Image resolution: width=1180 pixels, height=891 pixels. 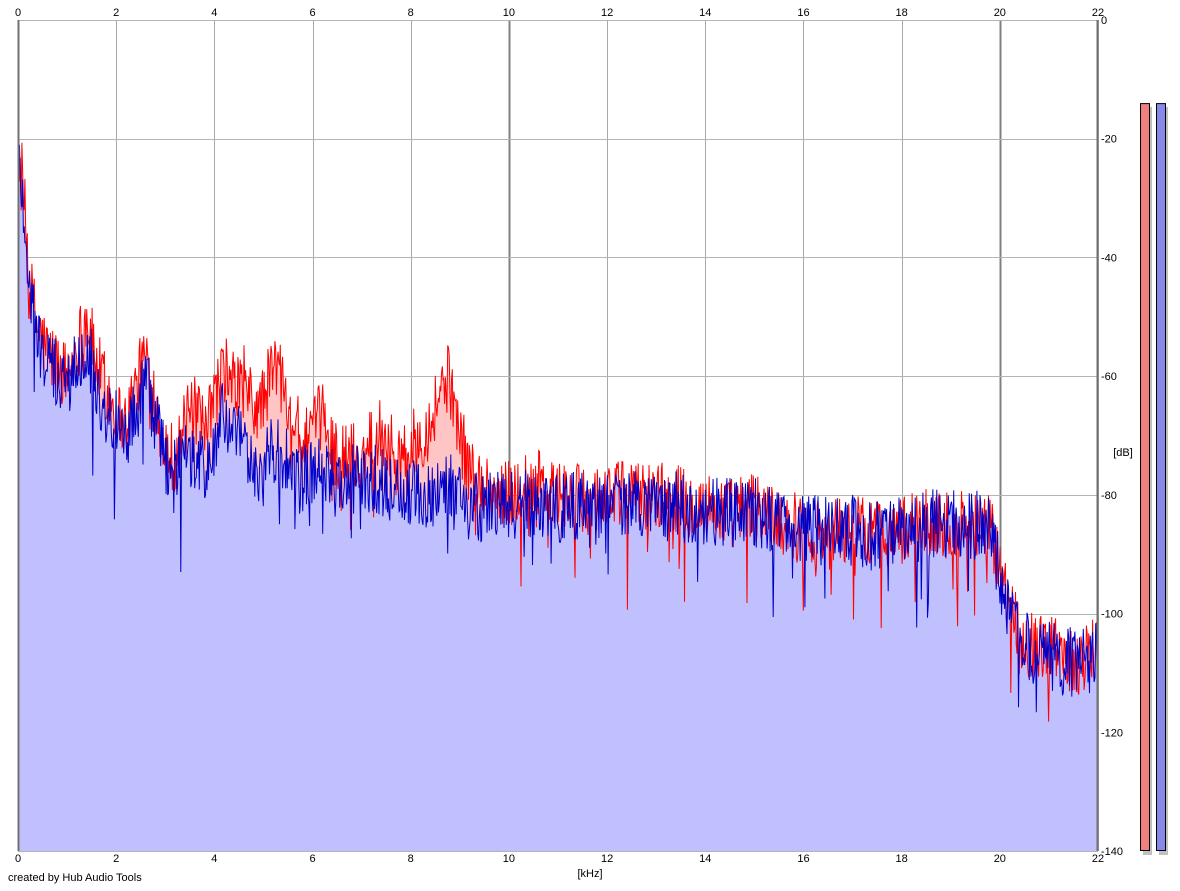 I want to click on x-axis-label: [kHz], so click(x=589, y=874).